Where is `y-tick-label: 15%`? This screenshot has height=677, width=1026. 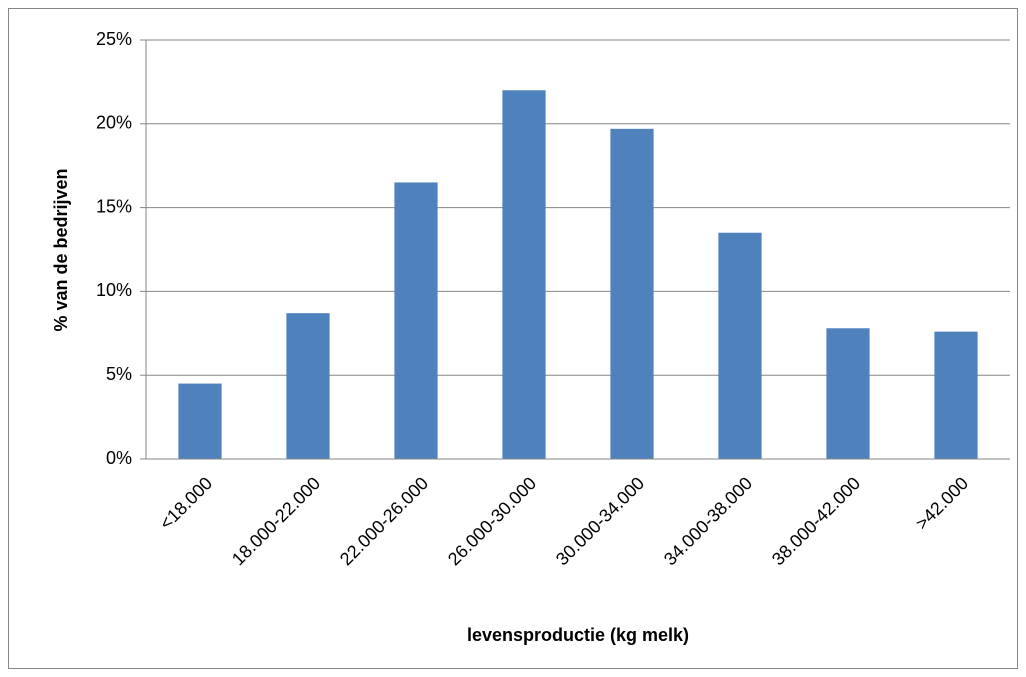
y-tick-label: 15% is located at coordinates (114, 206).